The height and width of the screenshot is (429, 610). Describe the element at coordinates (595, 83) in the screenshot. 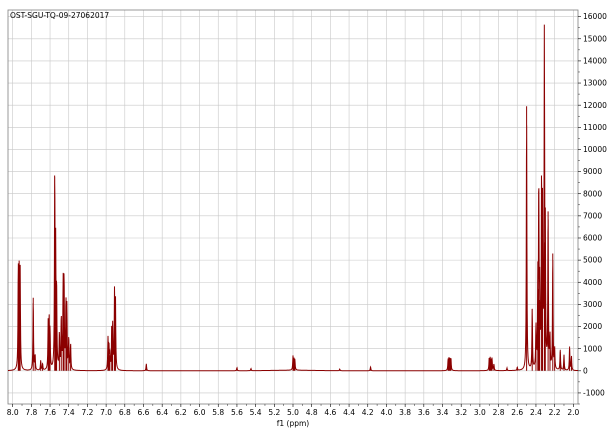

I see `y-tick-label: 13000` at that location.